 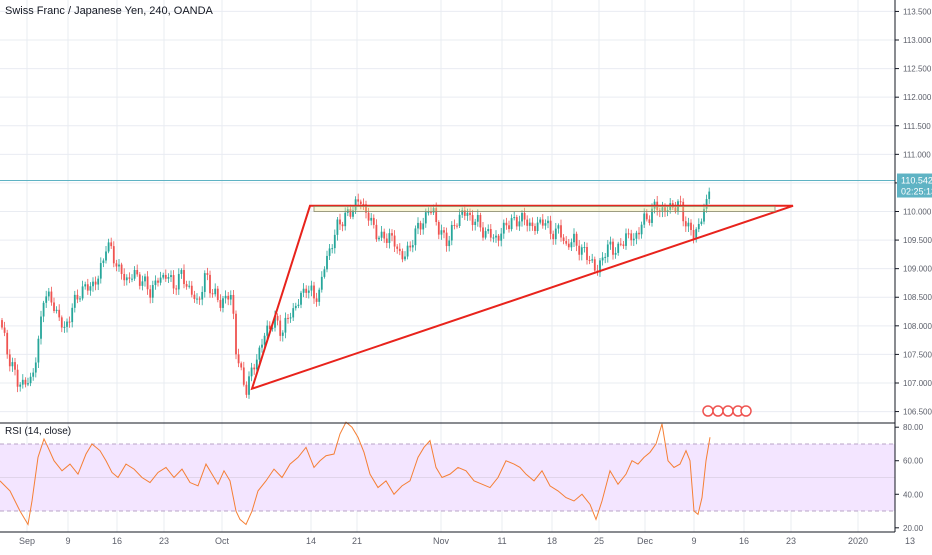 What do you see at coordinates (917, 269) in the screenshot?
I see `price-tick-label: 109.000` at bounding box center [917, 269].